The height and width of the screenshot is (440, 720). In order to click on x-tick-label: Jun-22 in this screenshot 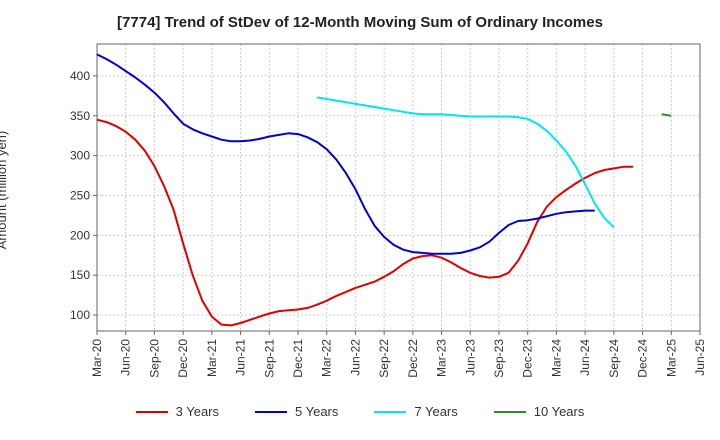, I will do `click(355, 357)`.